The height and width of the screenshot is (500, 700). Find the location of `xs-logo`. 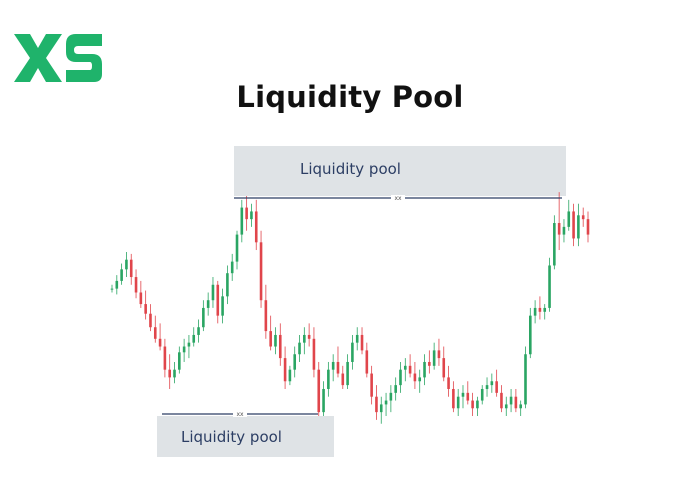

xs-logo is located at coordinates (58, 58).